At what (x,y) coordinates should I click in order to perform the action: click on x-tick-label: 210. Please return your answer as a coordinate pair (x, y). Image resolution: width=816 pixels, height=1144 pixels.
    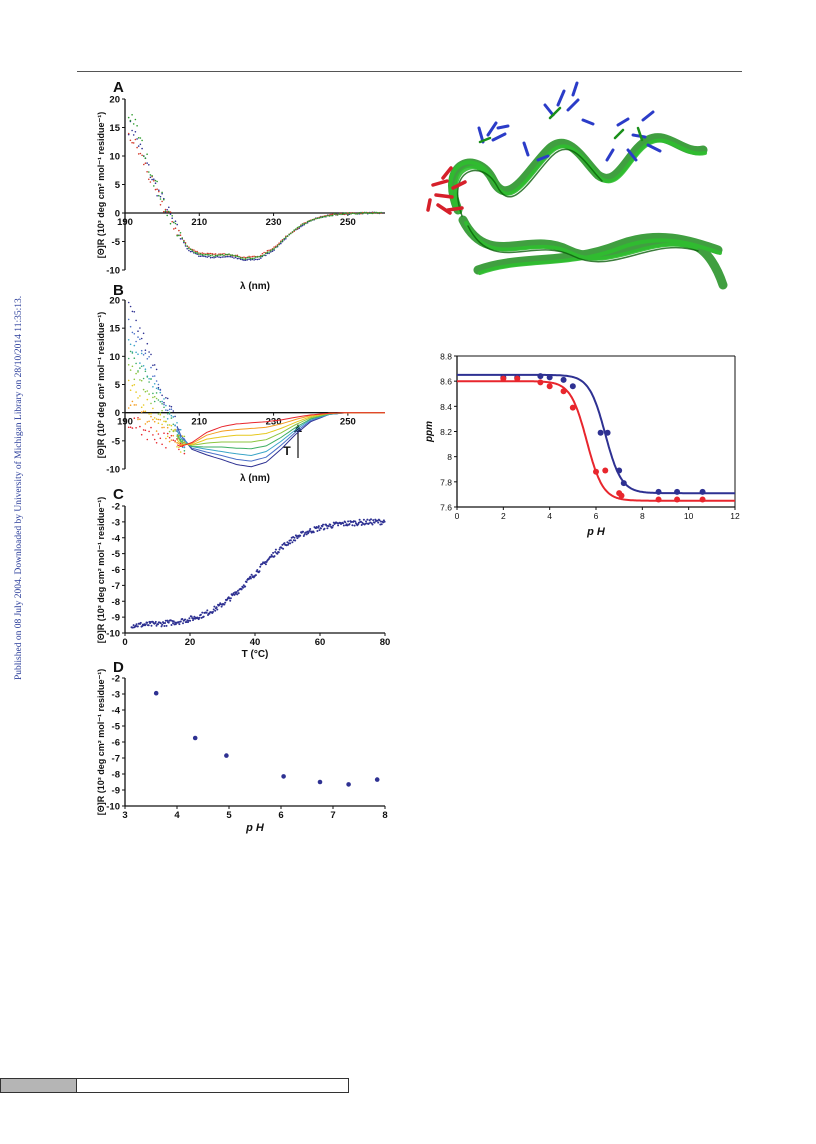
    Looking at the image, I should click on (199, 222).